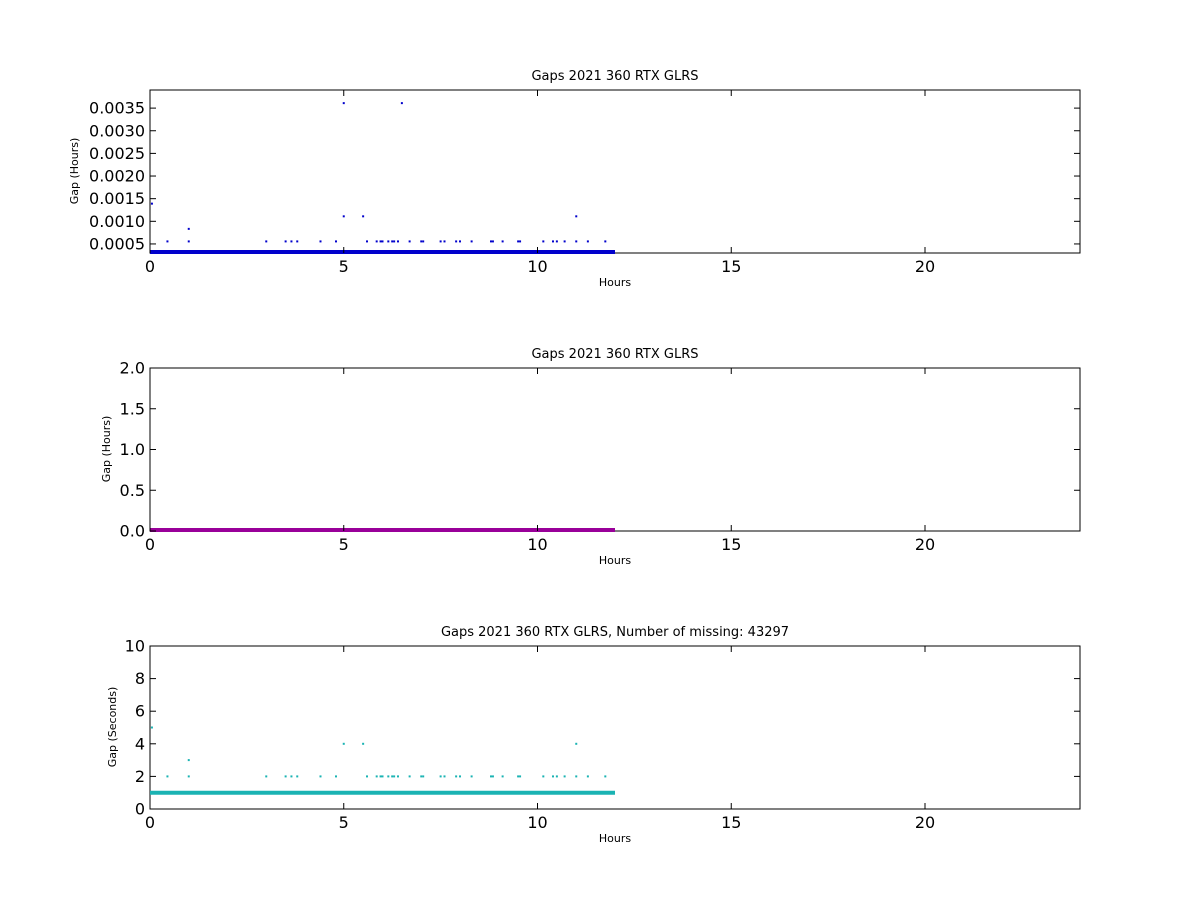 Image resolution: width=1200 pixels, height=900 pixels. Describe the element at coordinates (132, 408) in the screenshot. I see `y-tick-label: 1.5` at that location.